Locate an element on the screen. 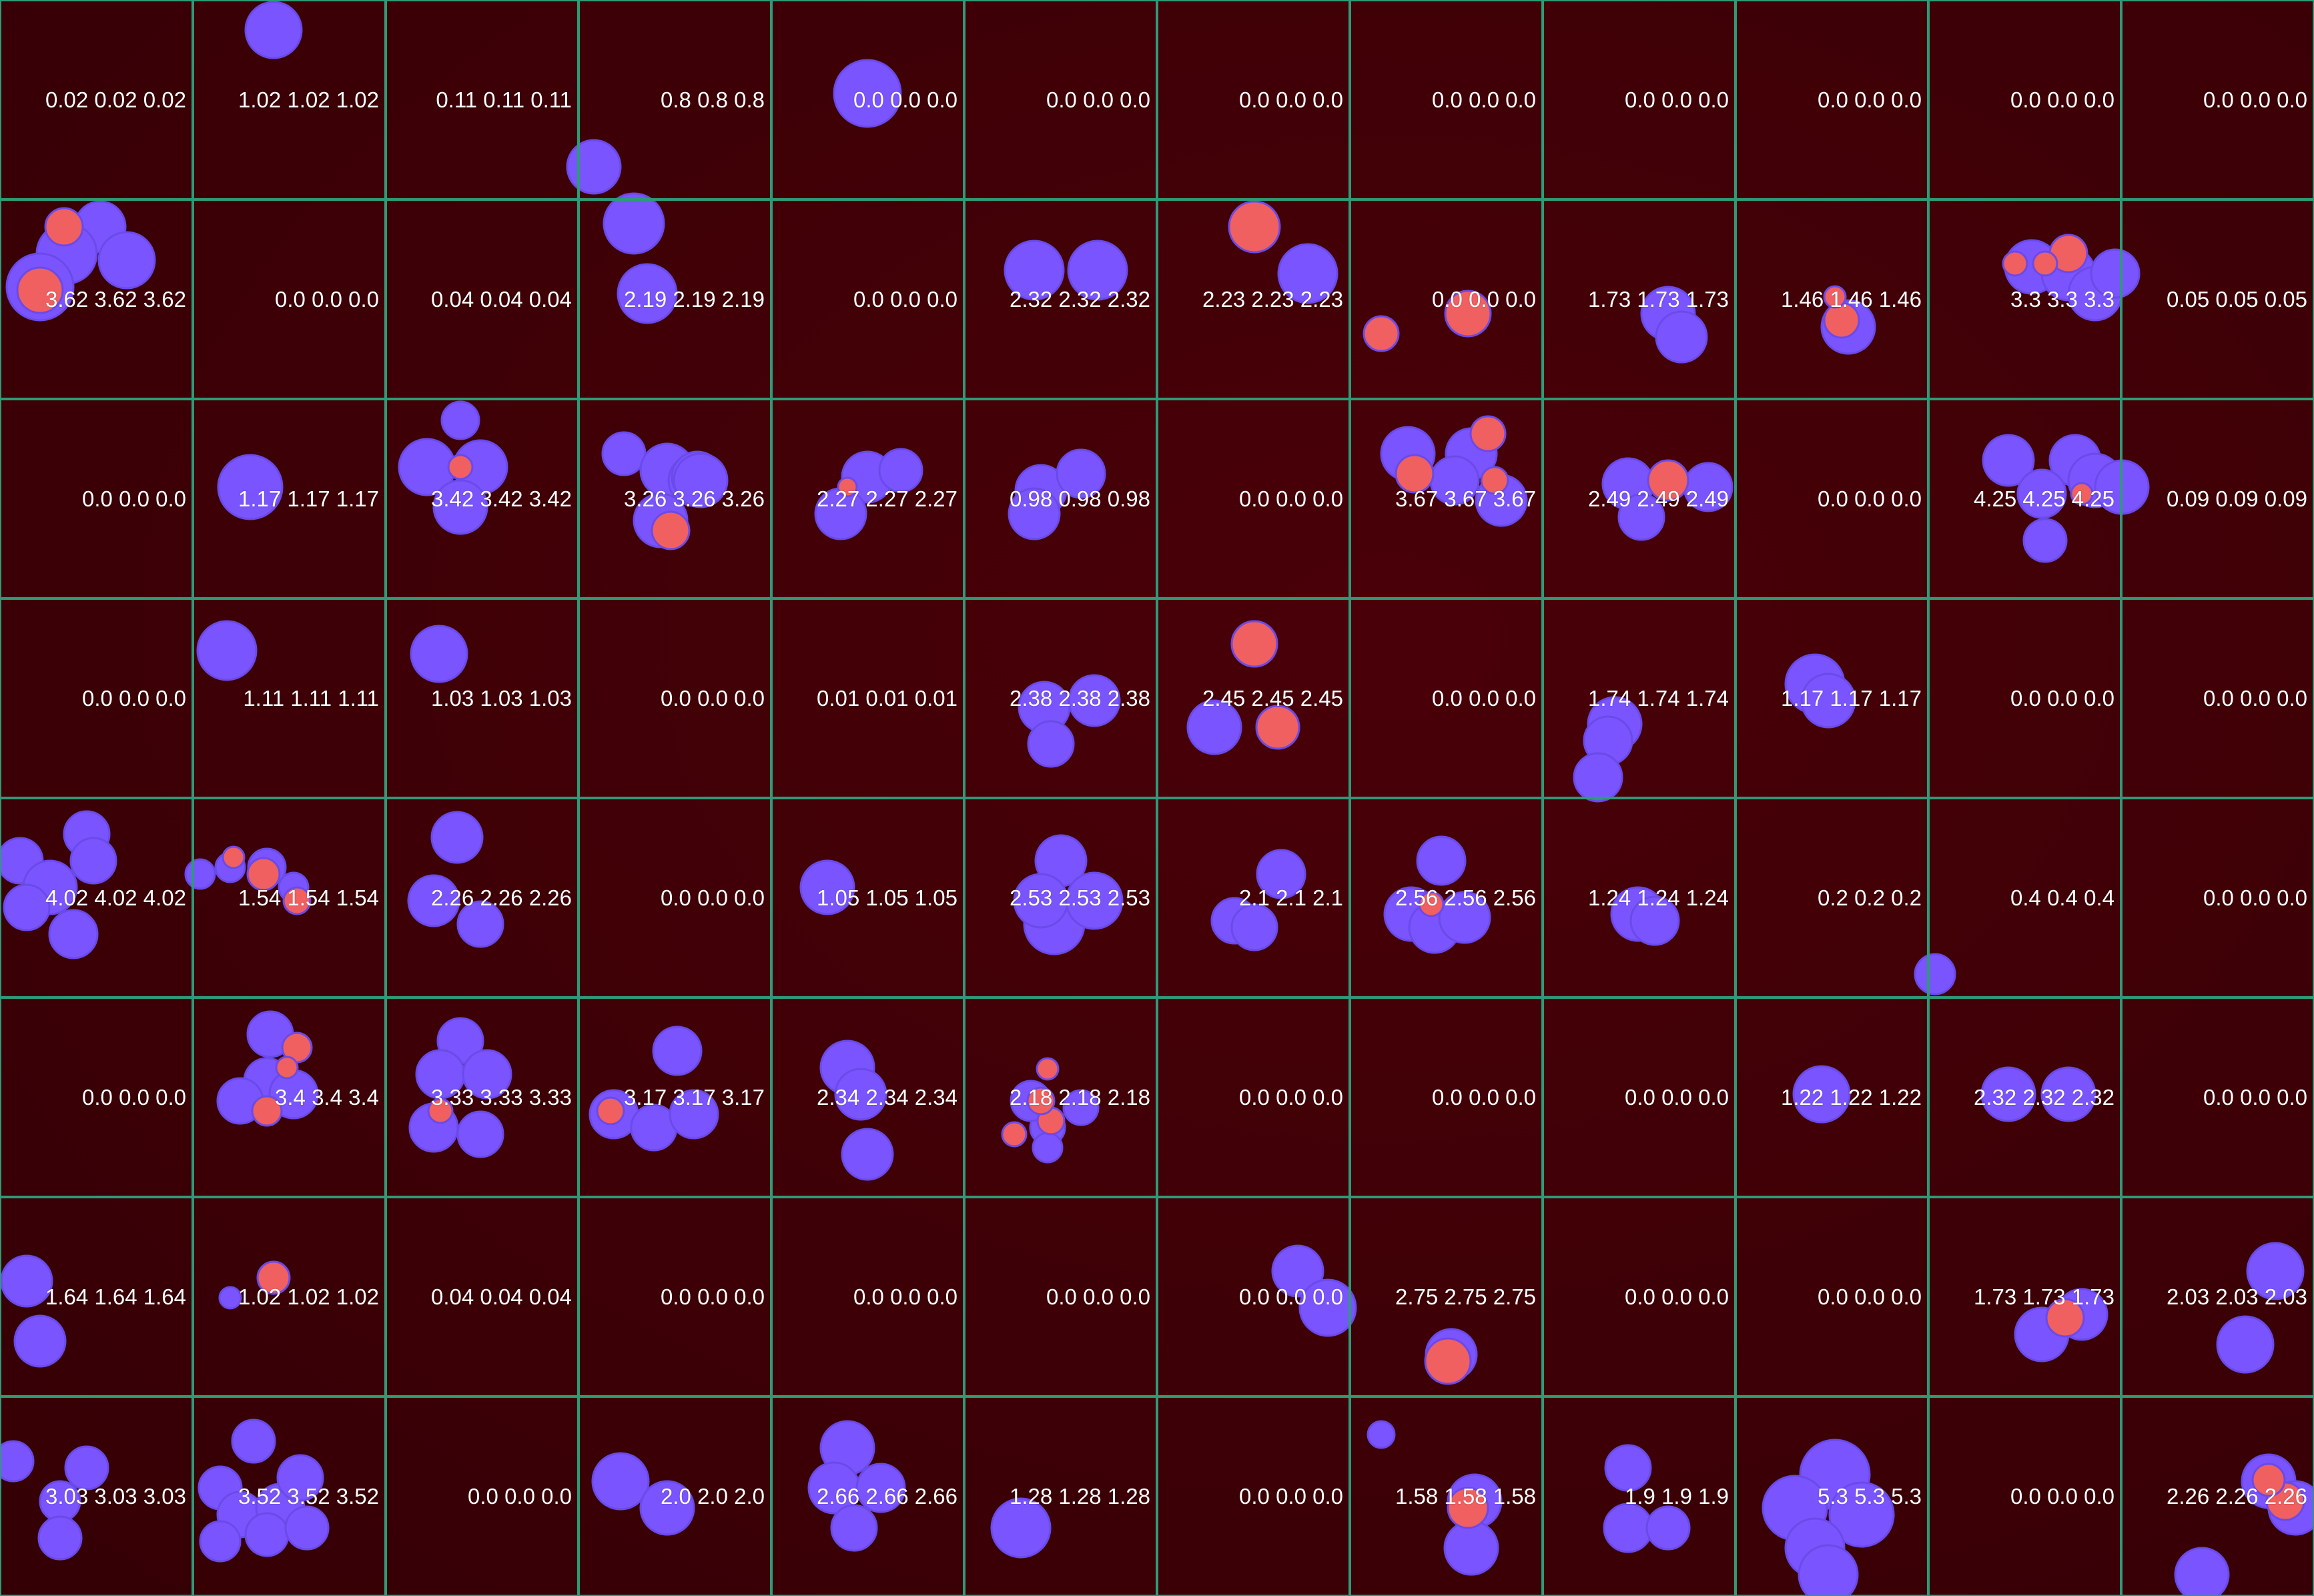  cell-value-label: 1.54 1.54 1.54 is located at coordinates (309, 897).